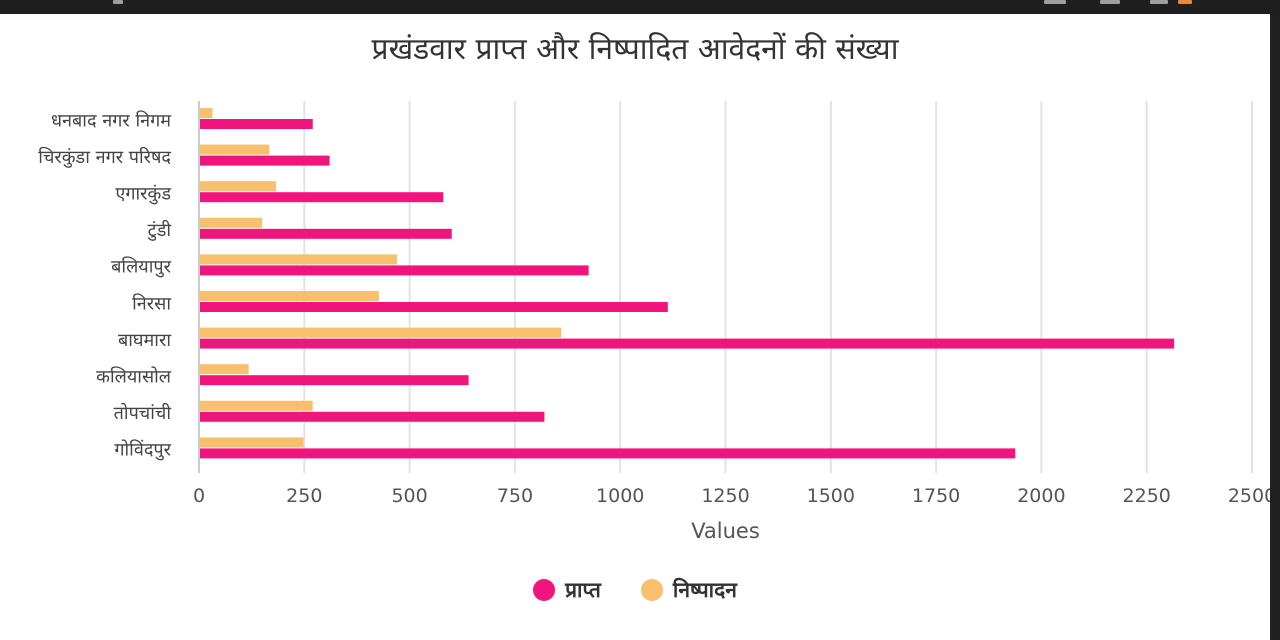 Image resolution: width=1280 pixels, height=640 pixels. Describe the element at coordinates (104, 157) in the screenshot. I see `y-category-label: चिरकुंडा नगर परिषद` at that location.